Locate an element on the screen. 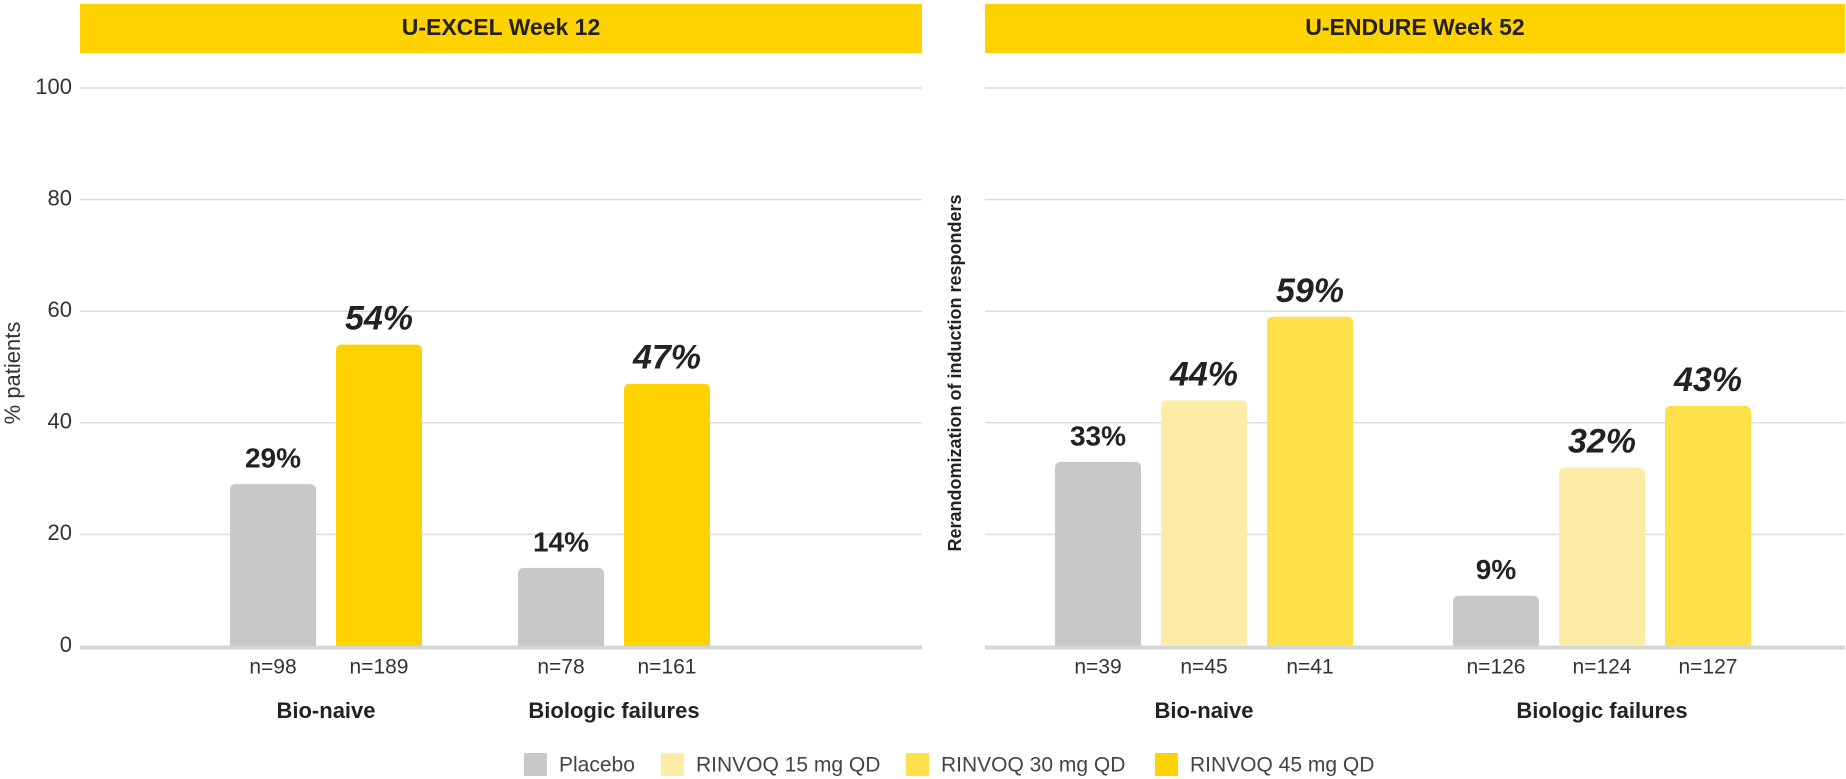 The image size is (1846, 779). y-tick-label: 60 is located at coordinates (60, 309).